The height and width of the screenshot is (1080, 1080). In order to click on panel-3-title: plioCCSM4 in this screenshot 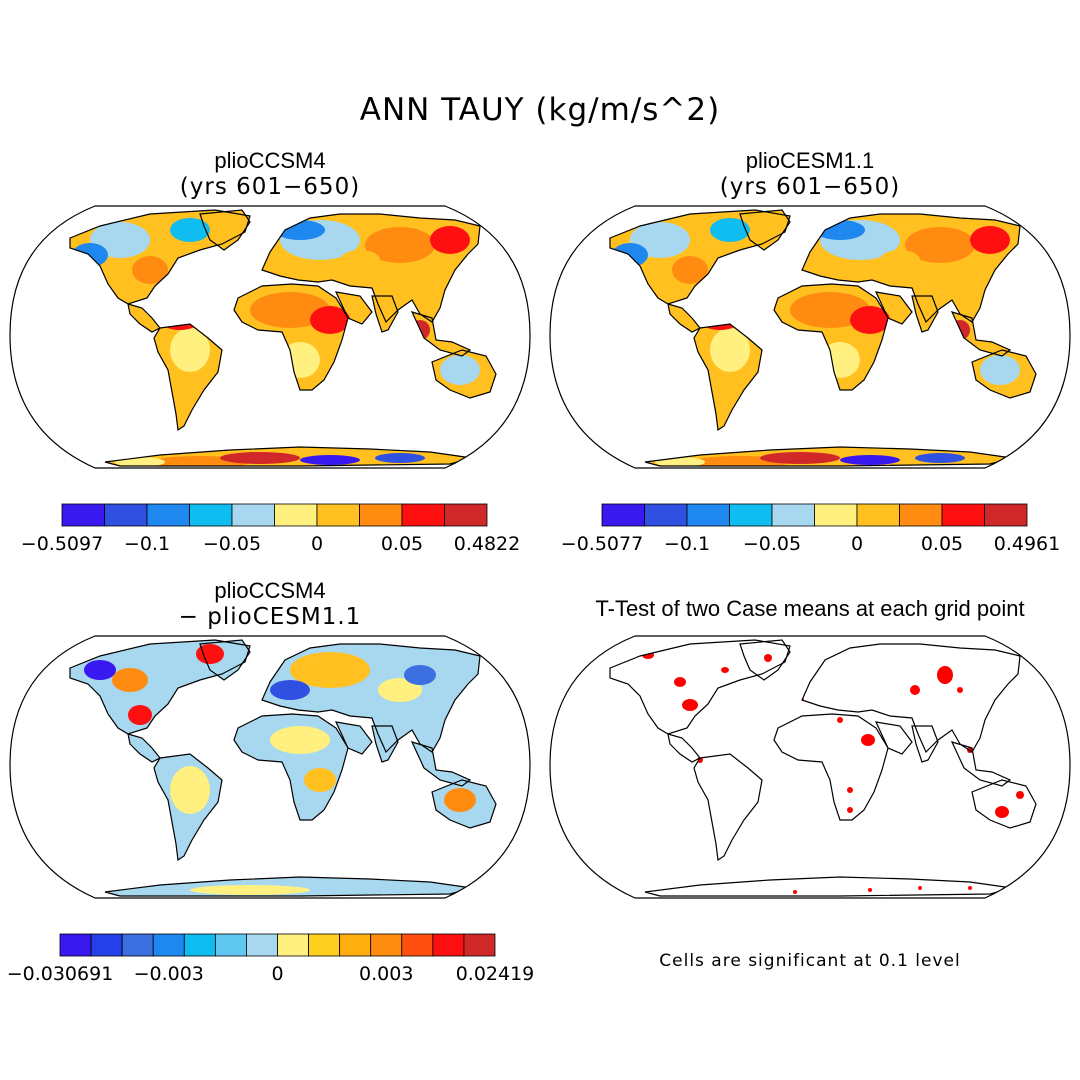, I will do `click(270, 590)`.